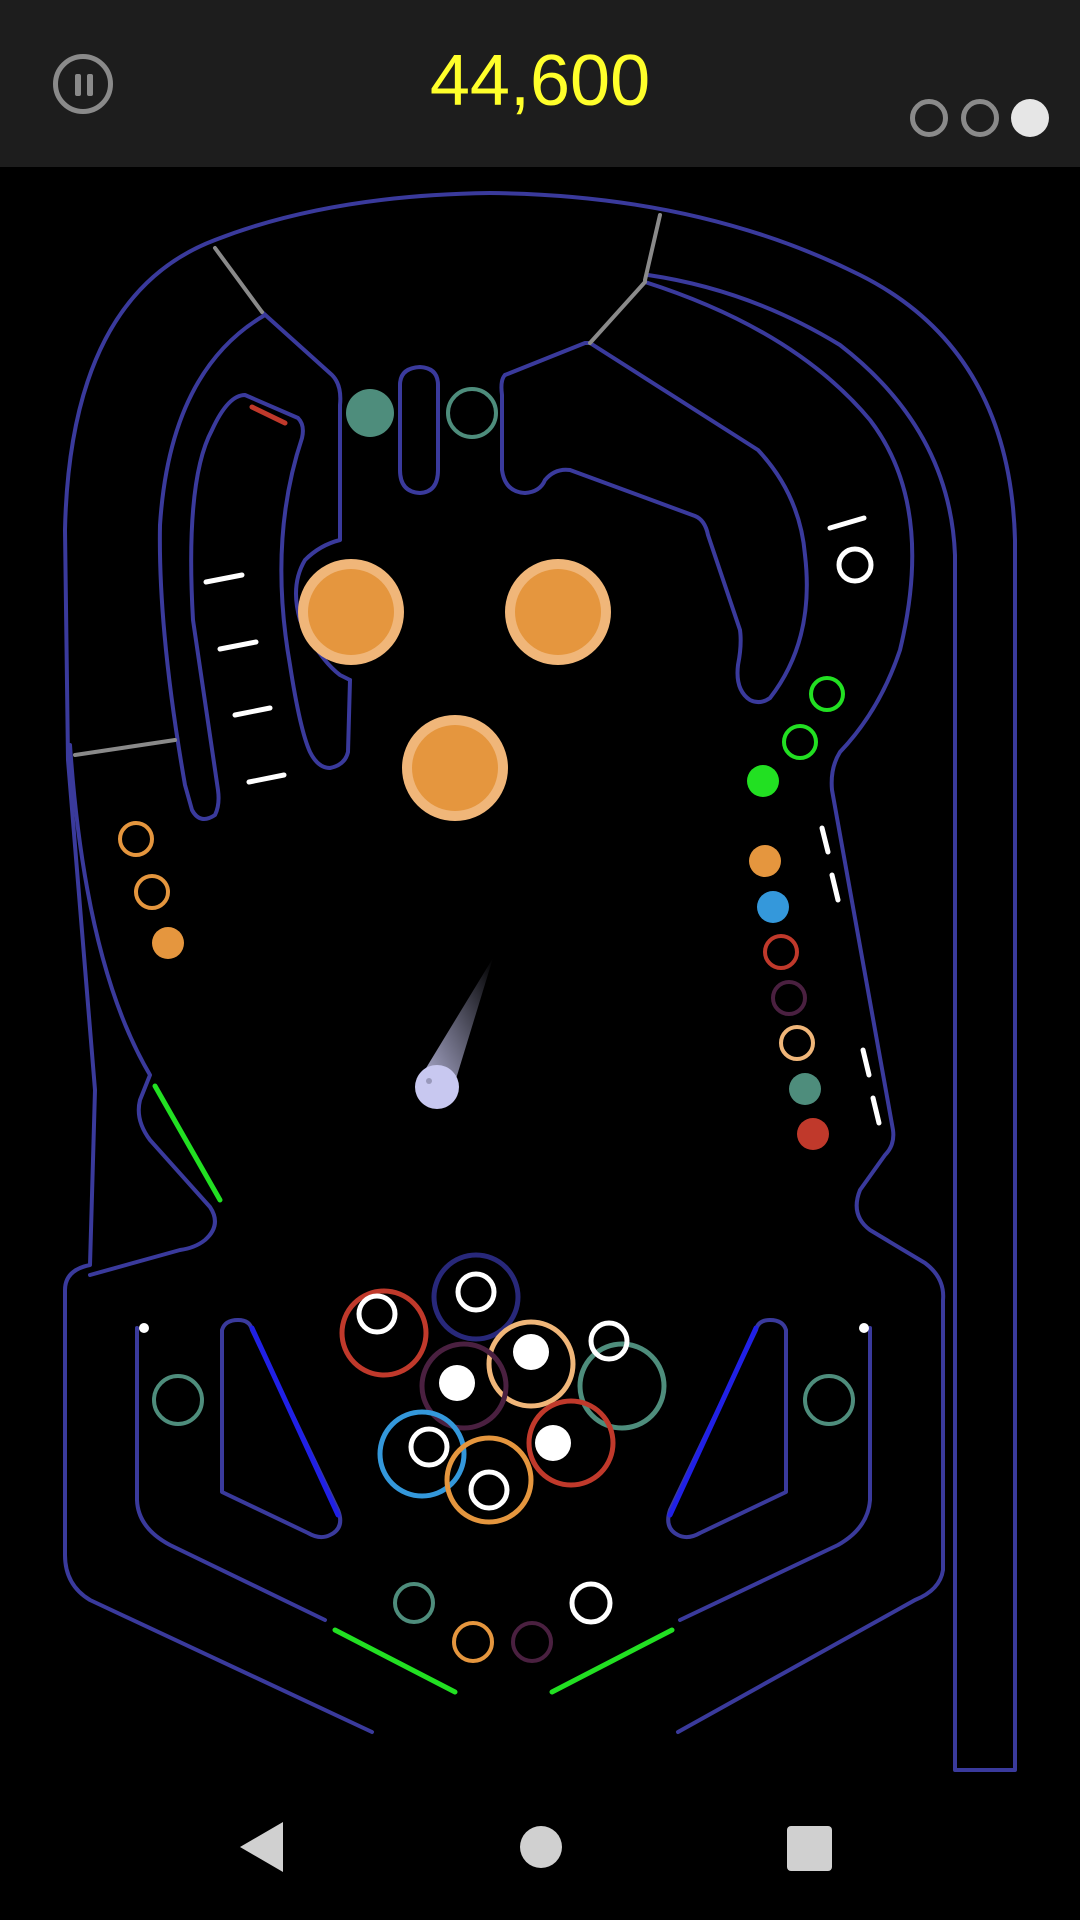 This screenshot has width=1080, height=1920. What do you see at coordinates (437, 1087) in the screenshot?
I see `pinball-ball` at bounding box center [437, 1087].